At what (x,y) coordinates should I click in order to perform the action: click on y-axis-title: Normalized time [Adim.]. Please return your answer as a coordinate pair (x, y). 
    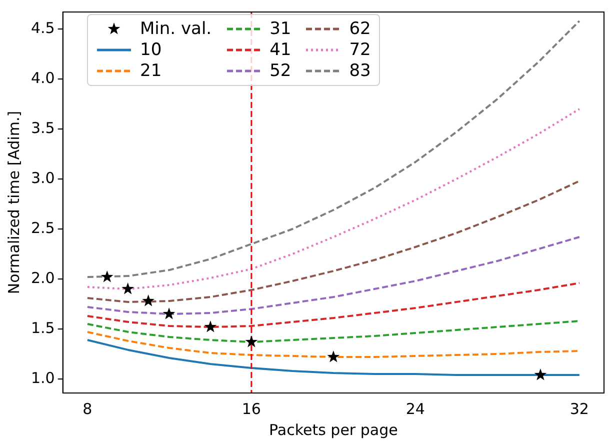
    Looking at the image, I should click on (13, 202).